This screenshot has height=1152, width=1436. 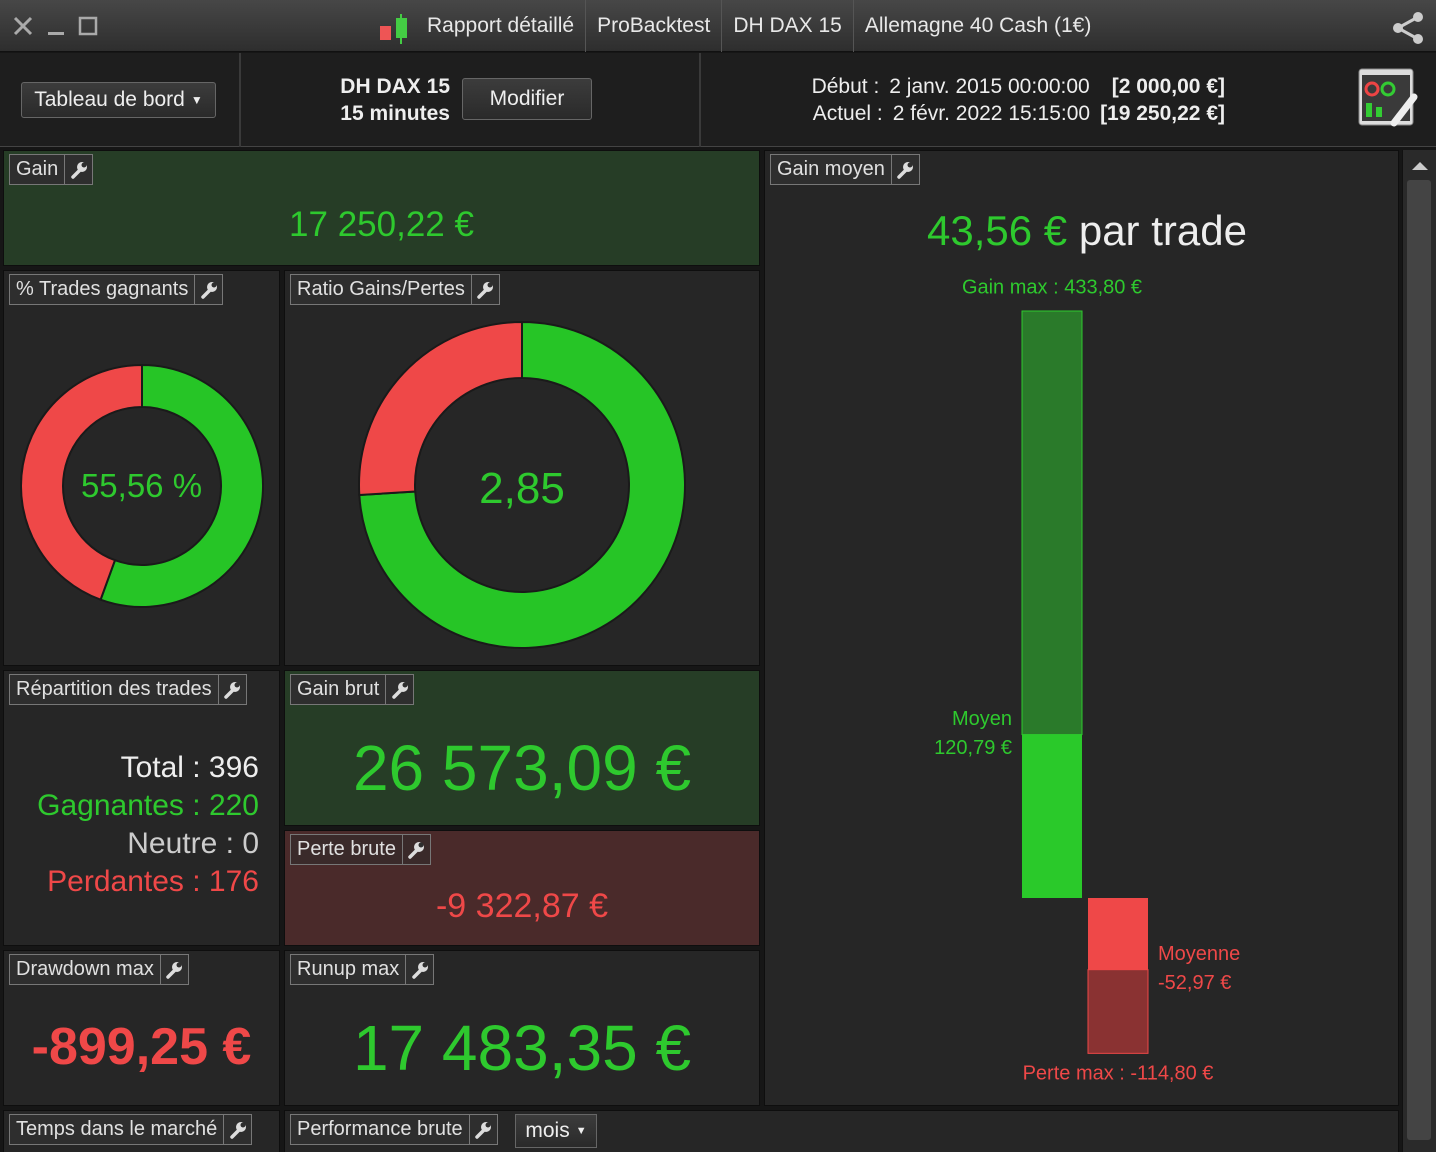 I want to click on dashboard-dropdown: Tableau de bord ▼, so click(x=118, y=100).